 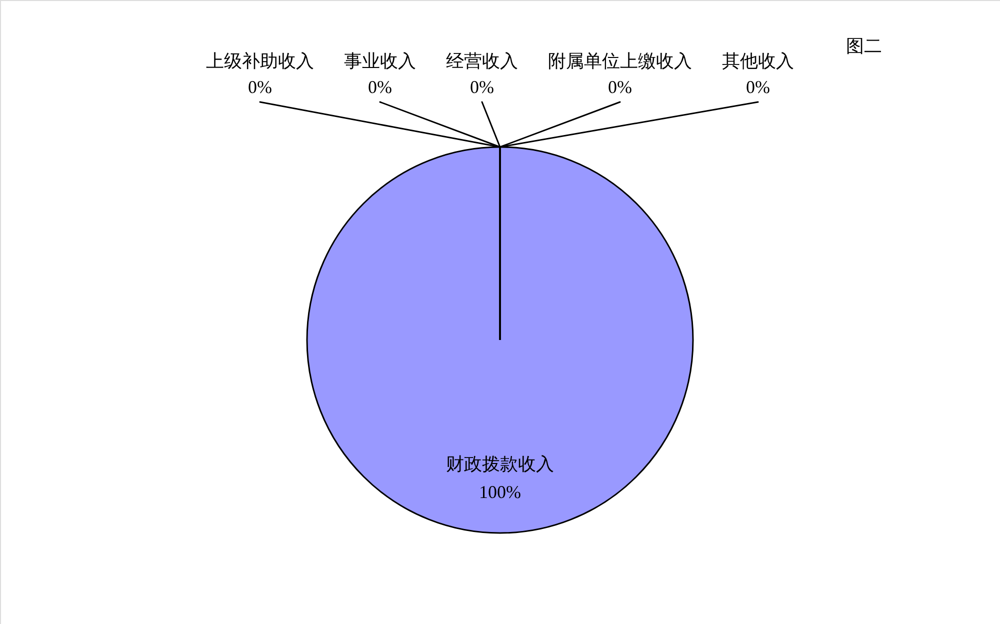 What do you see at coordinates (500, 464) in the screenshot?
I see `slice-label: 财政拨款收入` at bounding box center [500, 464].